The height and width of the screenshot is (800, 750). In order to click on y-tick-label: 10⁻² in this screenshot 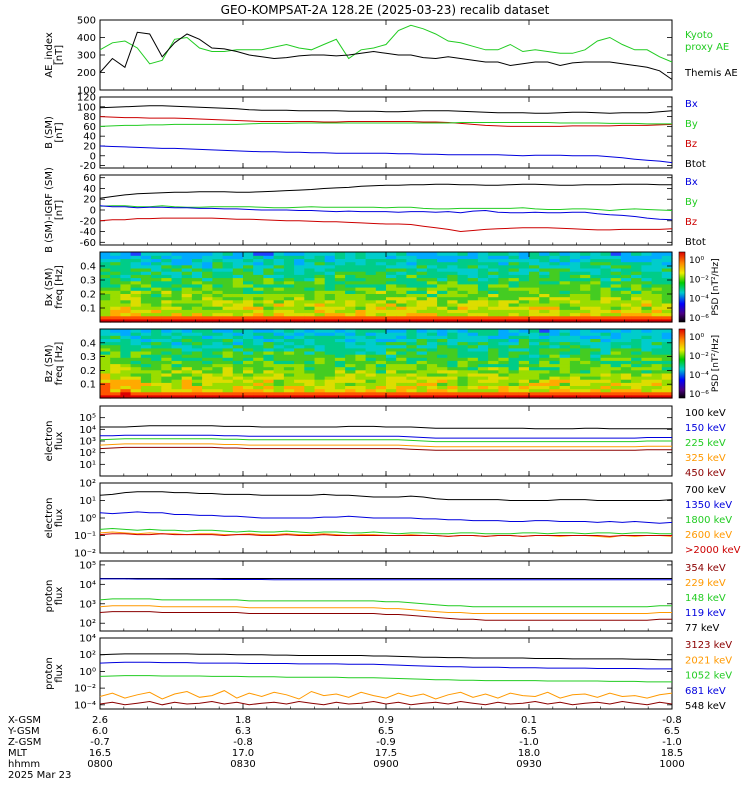, I will do `click(85, 689)`.